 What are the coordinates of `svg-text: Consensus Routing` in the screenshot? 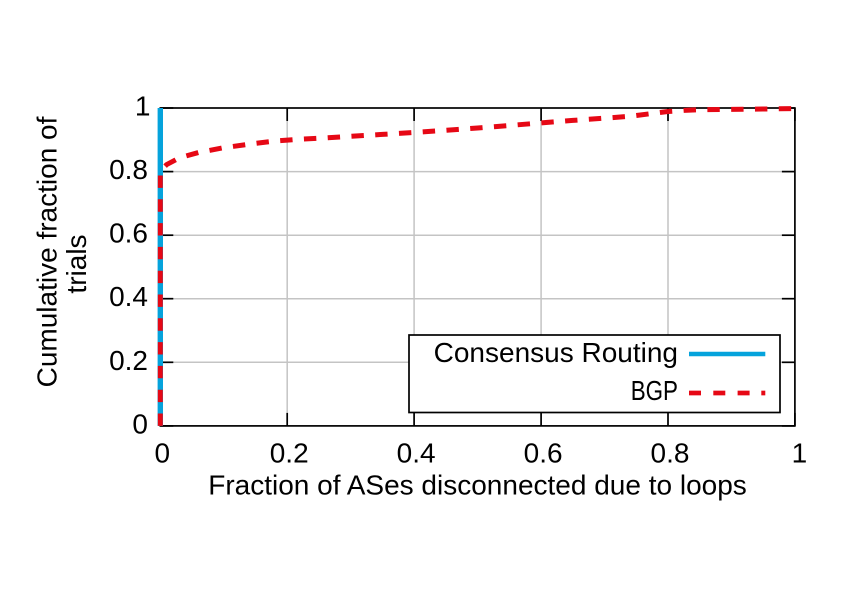 It's located at (556, 352).